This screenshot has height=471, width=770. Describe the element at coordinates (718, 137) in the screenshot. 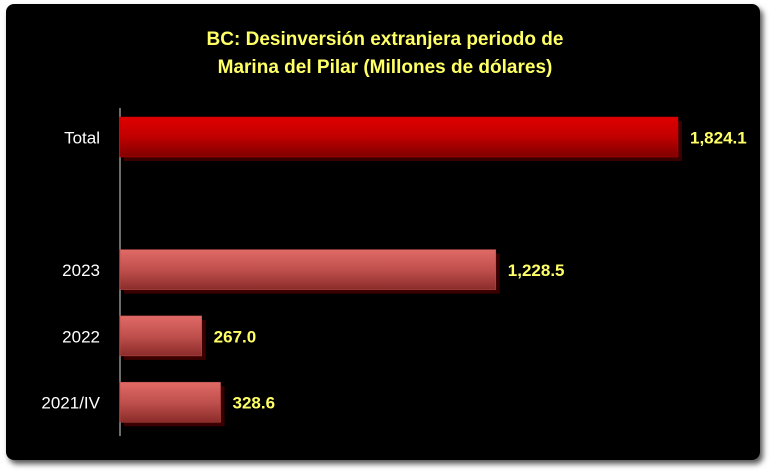

I see `value-label: 1,824.1` at that location.